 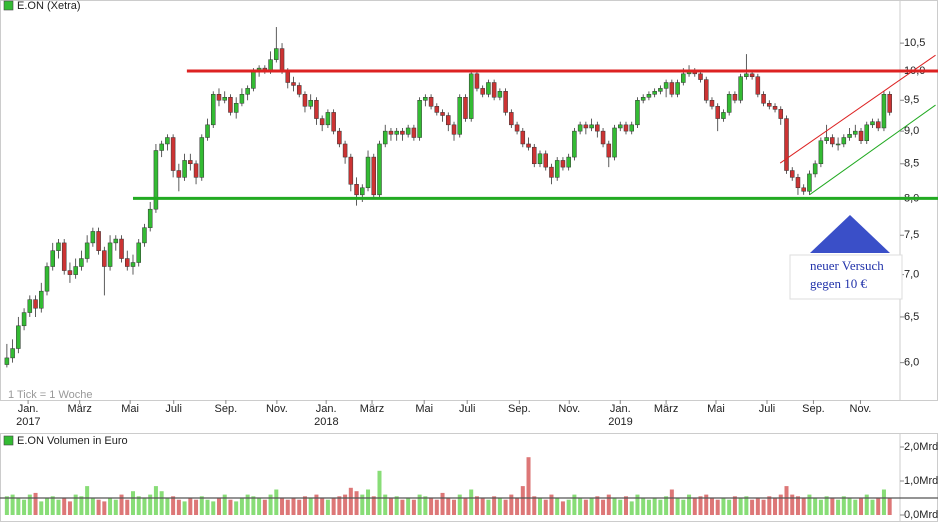 What do you see at coordinates (914, 43) in the screenshot?
I see `y-tick-label: 10,5` at bounding box center [914, 43].